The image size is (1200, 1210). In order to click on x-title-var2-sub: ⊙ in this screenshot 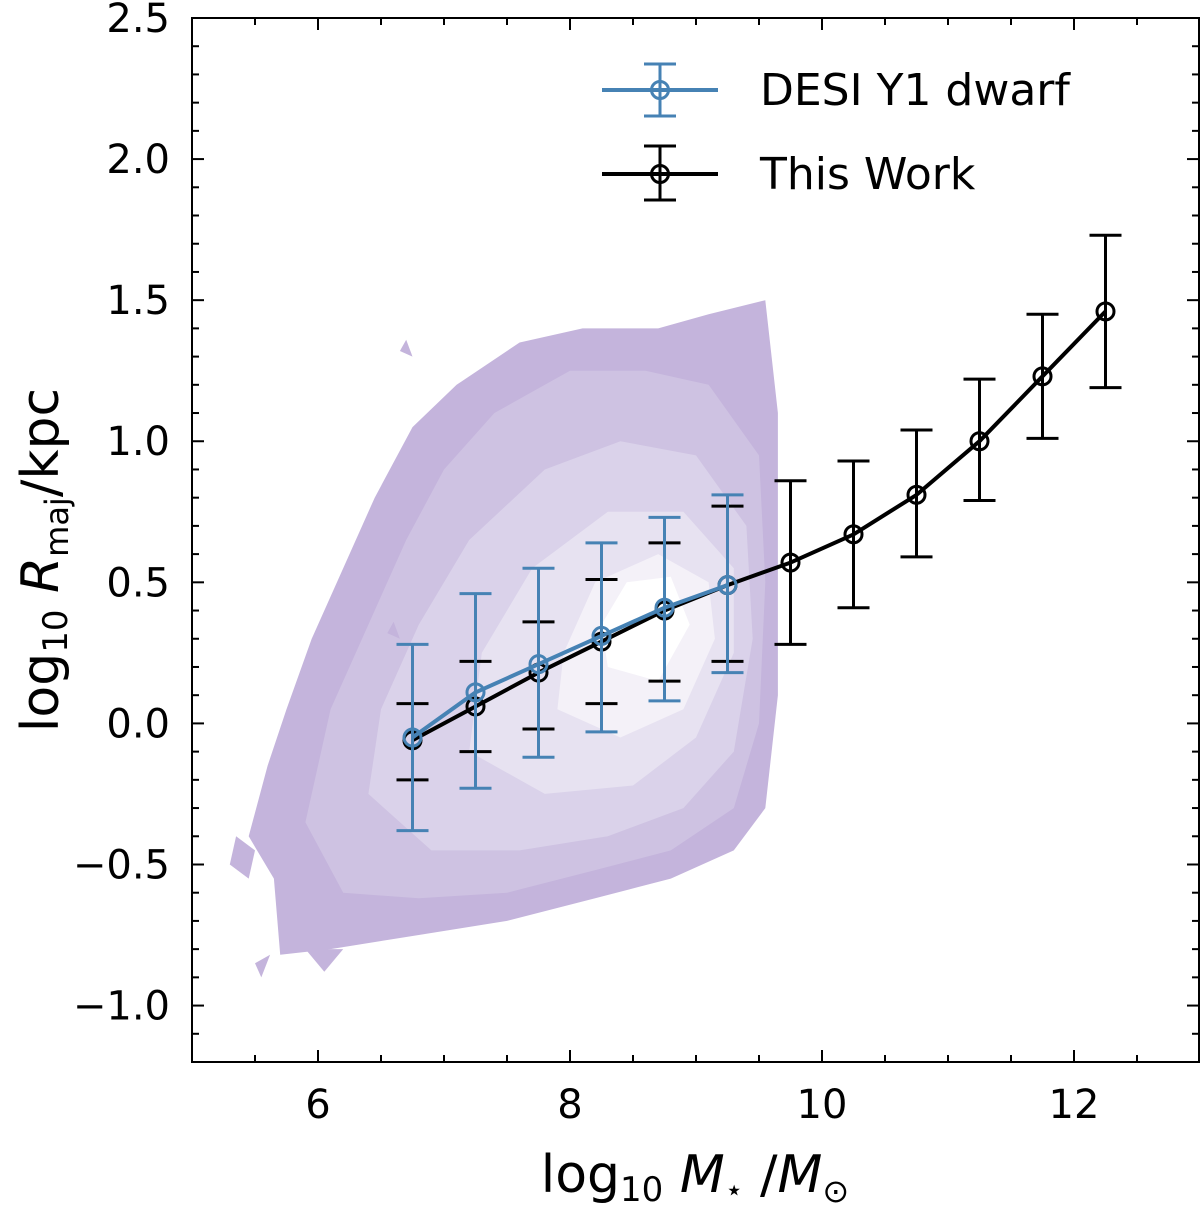, I will do `click(835, 1191)`.